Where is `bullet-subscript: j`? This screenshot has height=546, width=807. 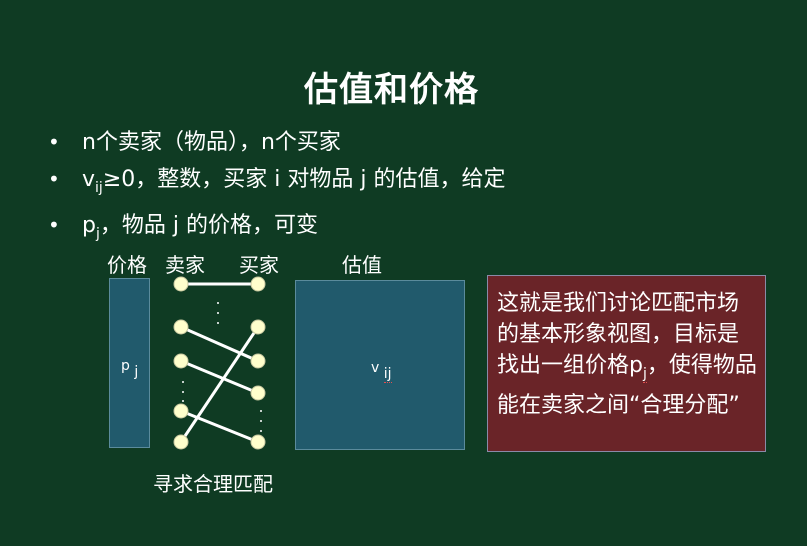 bullet-subscript: j is located at coordinates (97, 234).